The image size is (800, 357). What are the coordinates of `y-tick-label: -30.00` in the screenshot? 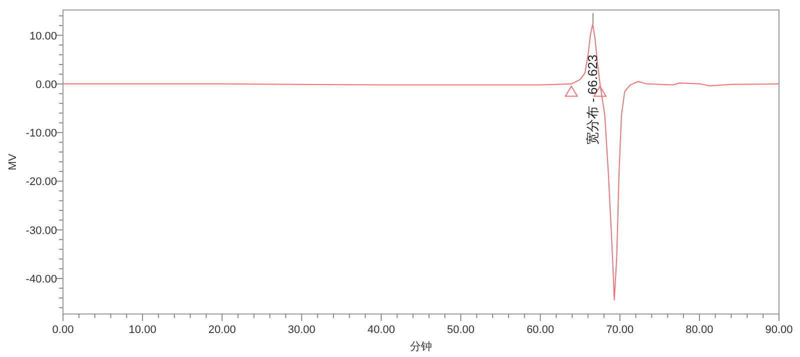 It's located at (41, 230).